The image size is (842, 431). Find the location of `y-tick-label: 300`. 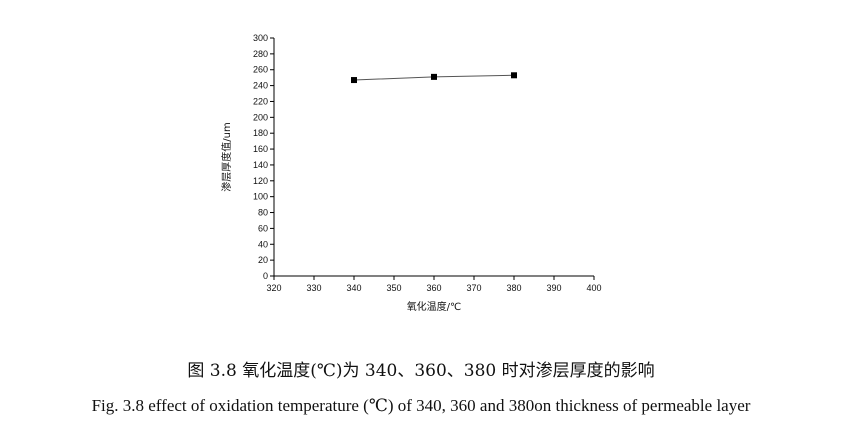

y-tick-label: 300 is located at coordinates (260, 38).